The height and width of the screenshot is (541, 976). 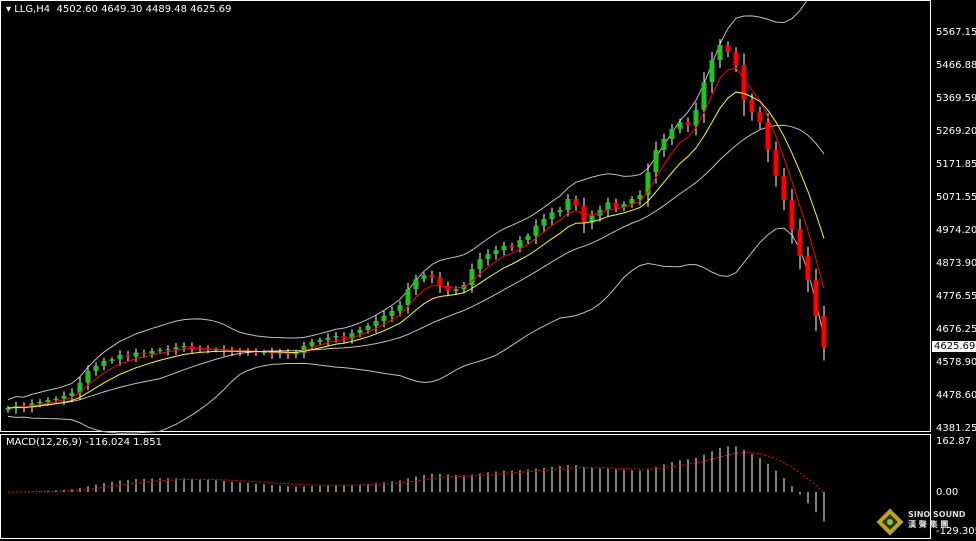 What do you see at coordinates (956, 264) in the screenshot?
I see `price-tick: 4873.90` at bounding box center [956, 264].